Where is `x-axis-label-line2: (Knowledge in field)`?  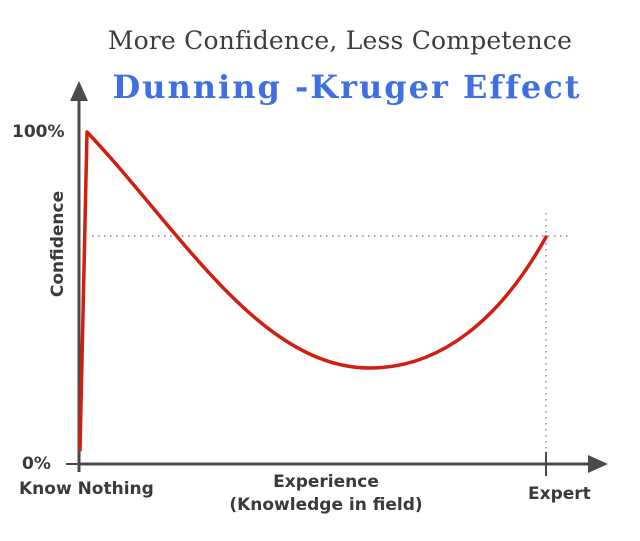 x-axis-label-line2: (Knowledge in field) is located at coordinates (326, 505).